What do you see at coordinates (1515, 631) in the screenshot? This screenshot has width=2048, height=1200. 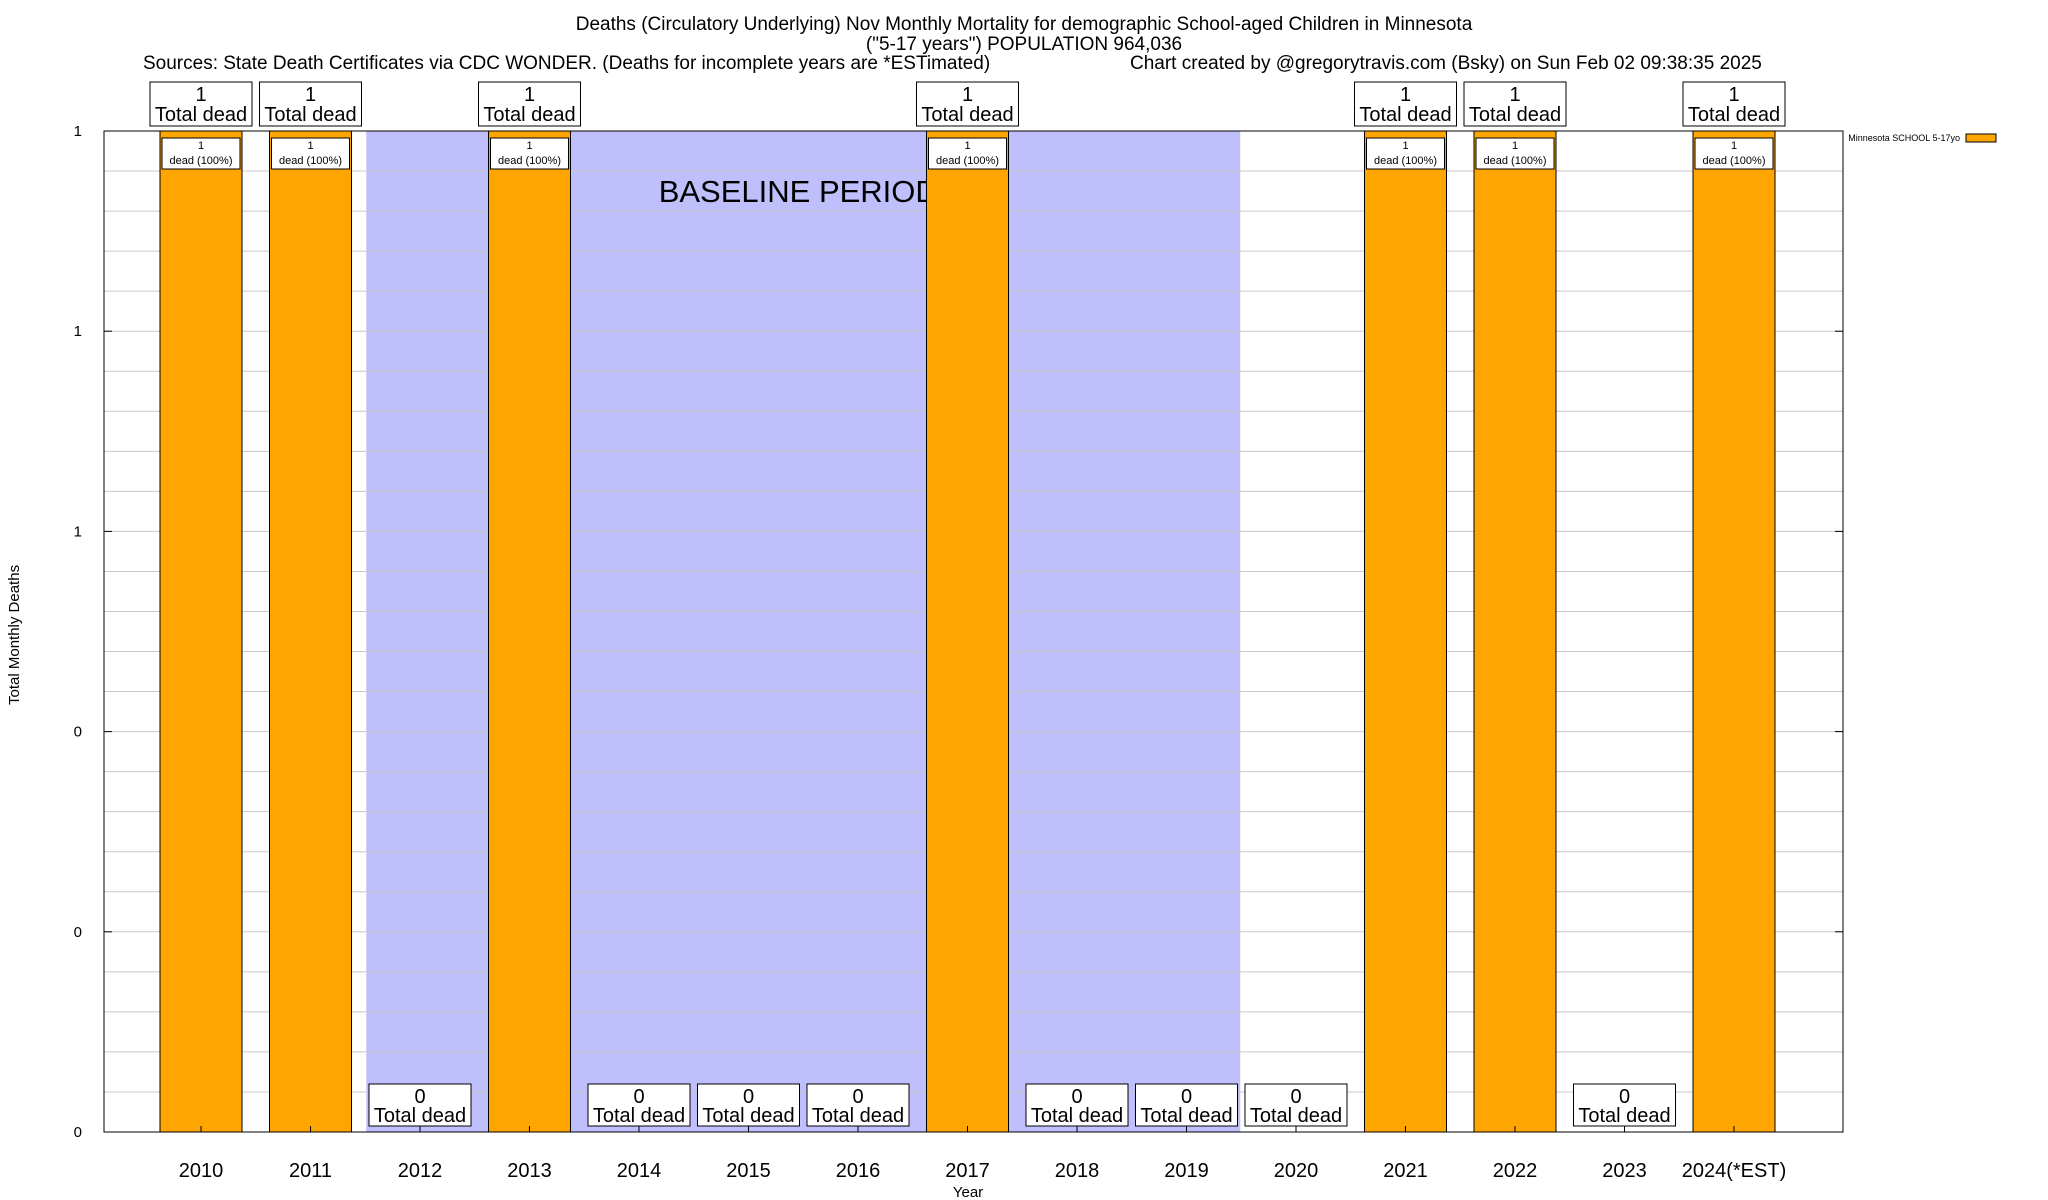 I see `bar-2022` at bounding box center [1515, 631].